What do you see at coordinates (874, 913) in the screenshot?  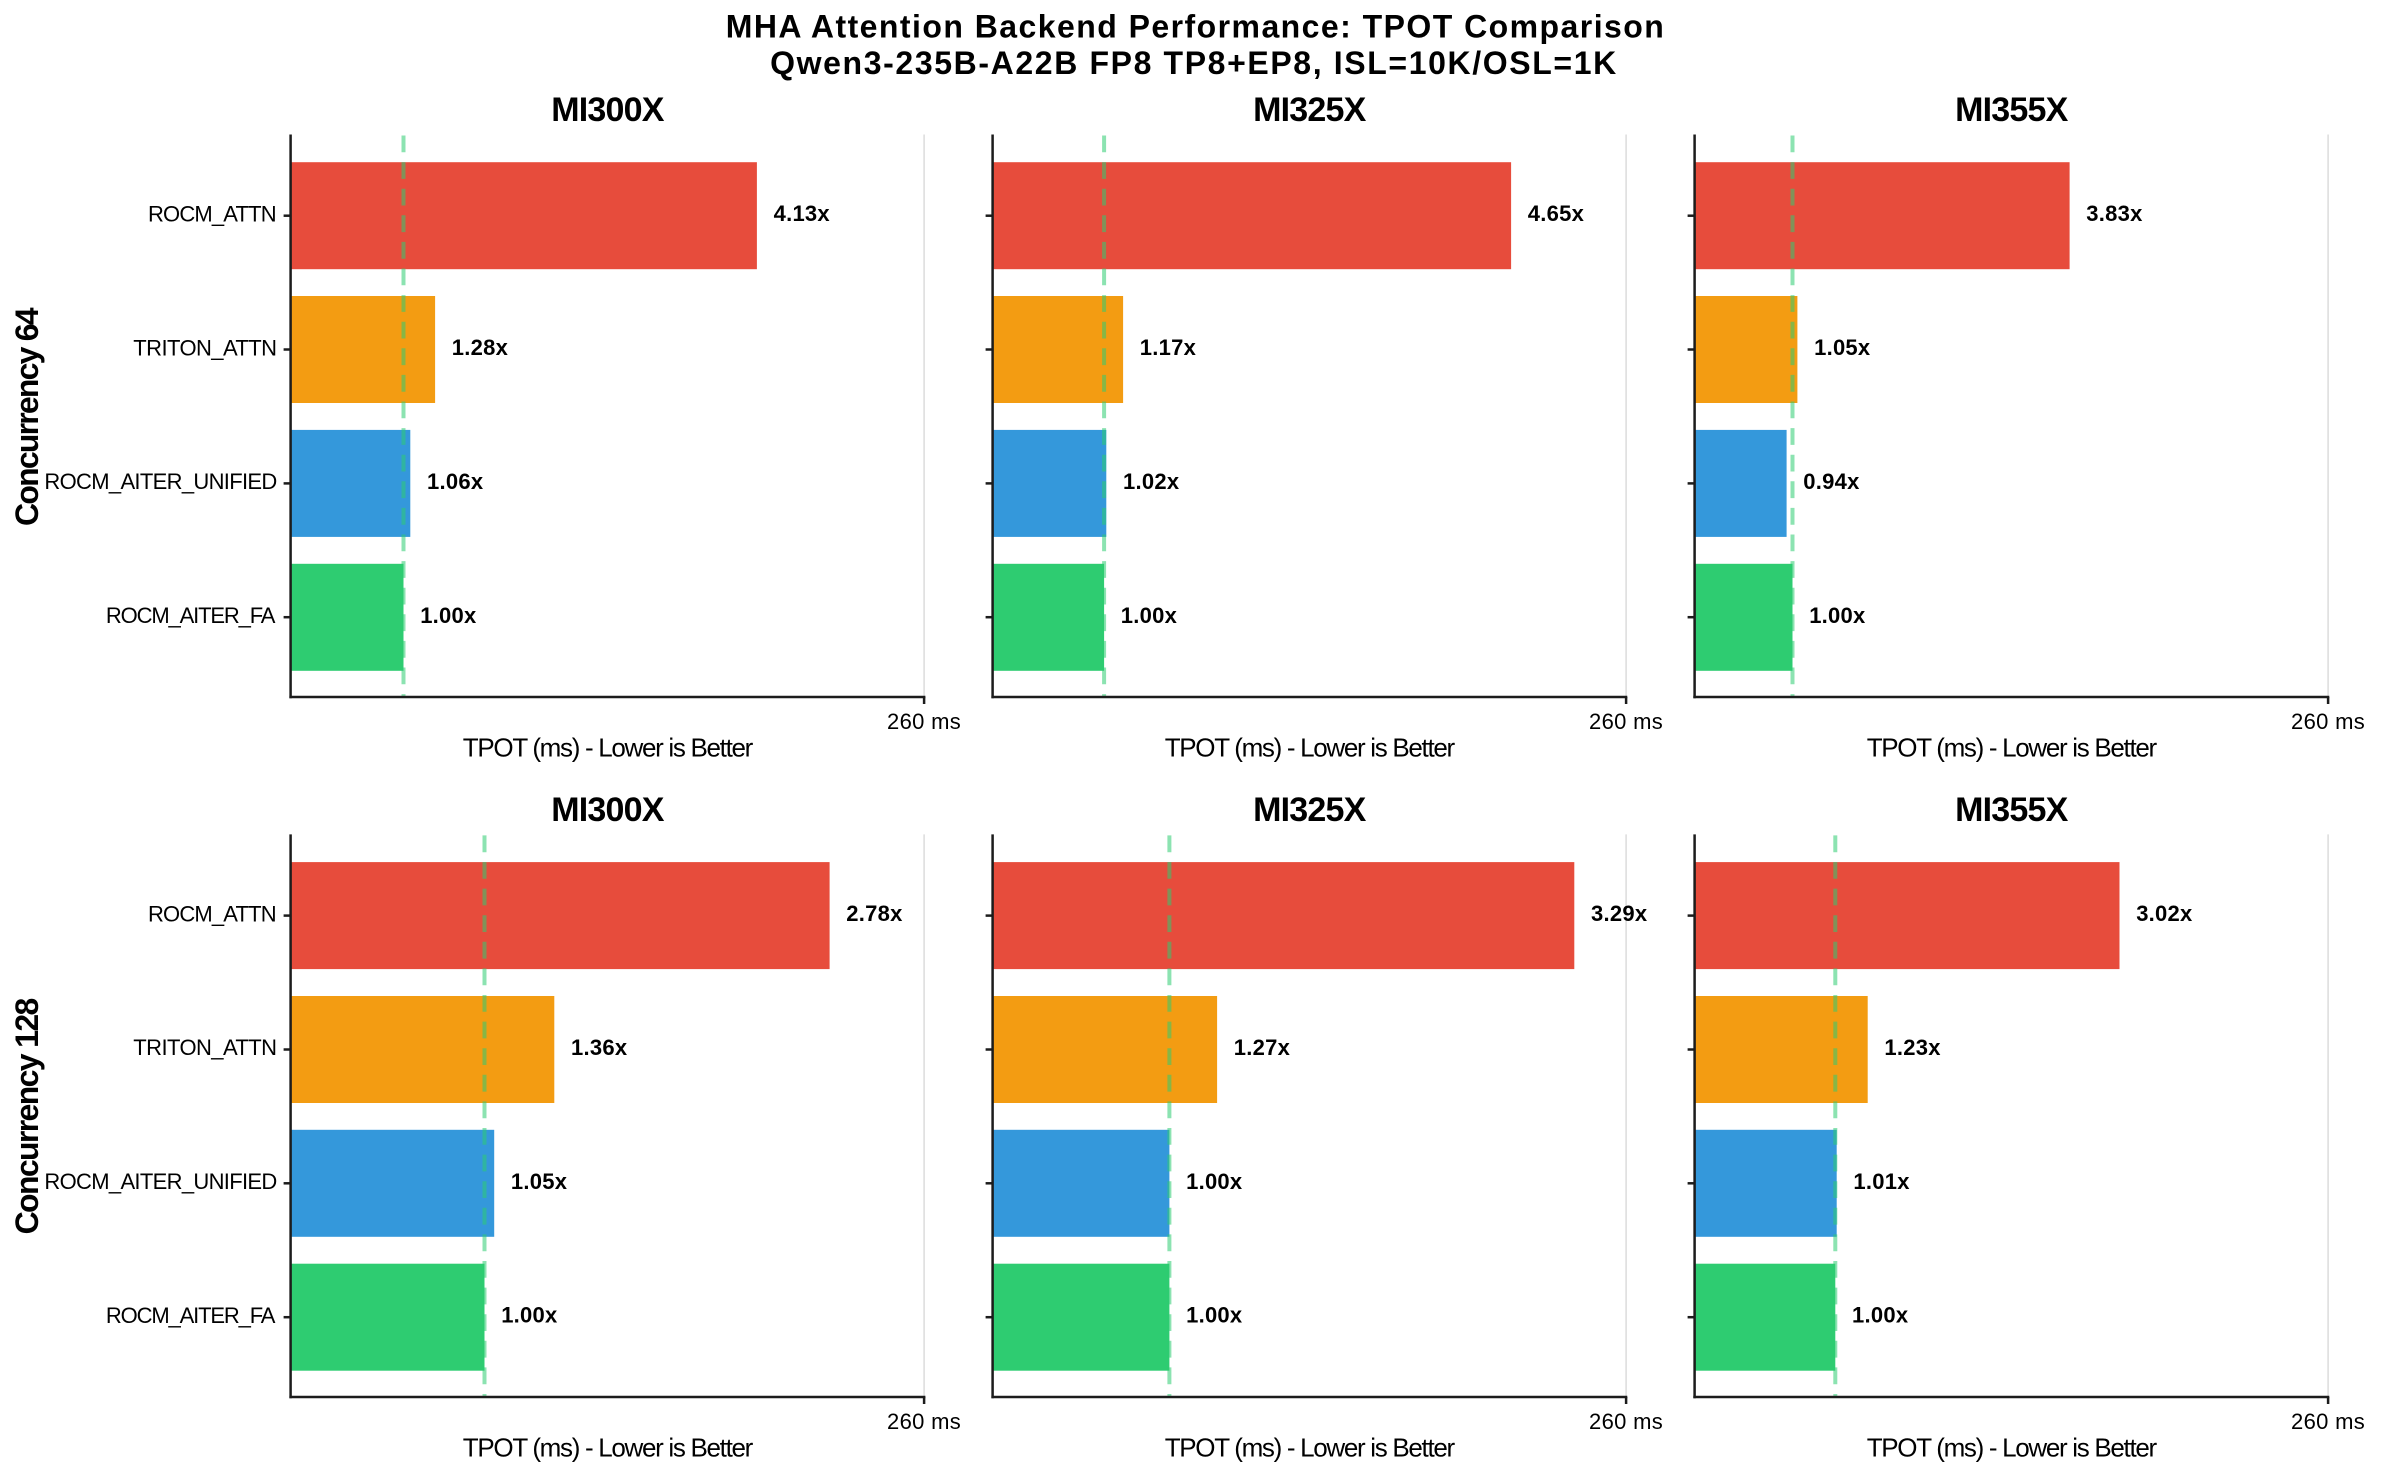 I see `svg-text: 2.78x` at bounding box center [874, 913].